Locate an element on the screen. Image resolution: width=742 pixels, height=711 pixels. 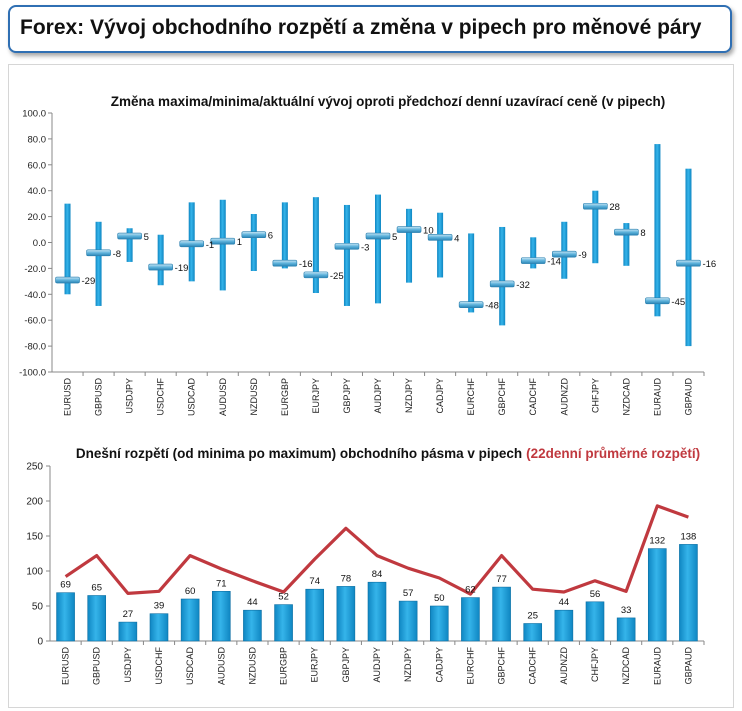
chart1-current-markers is located at coordinates (378, 255).